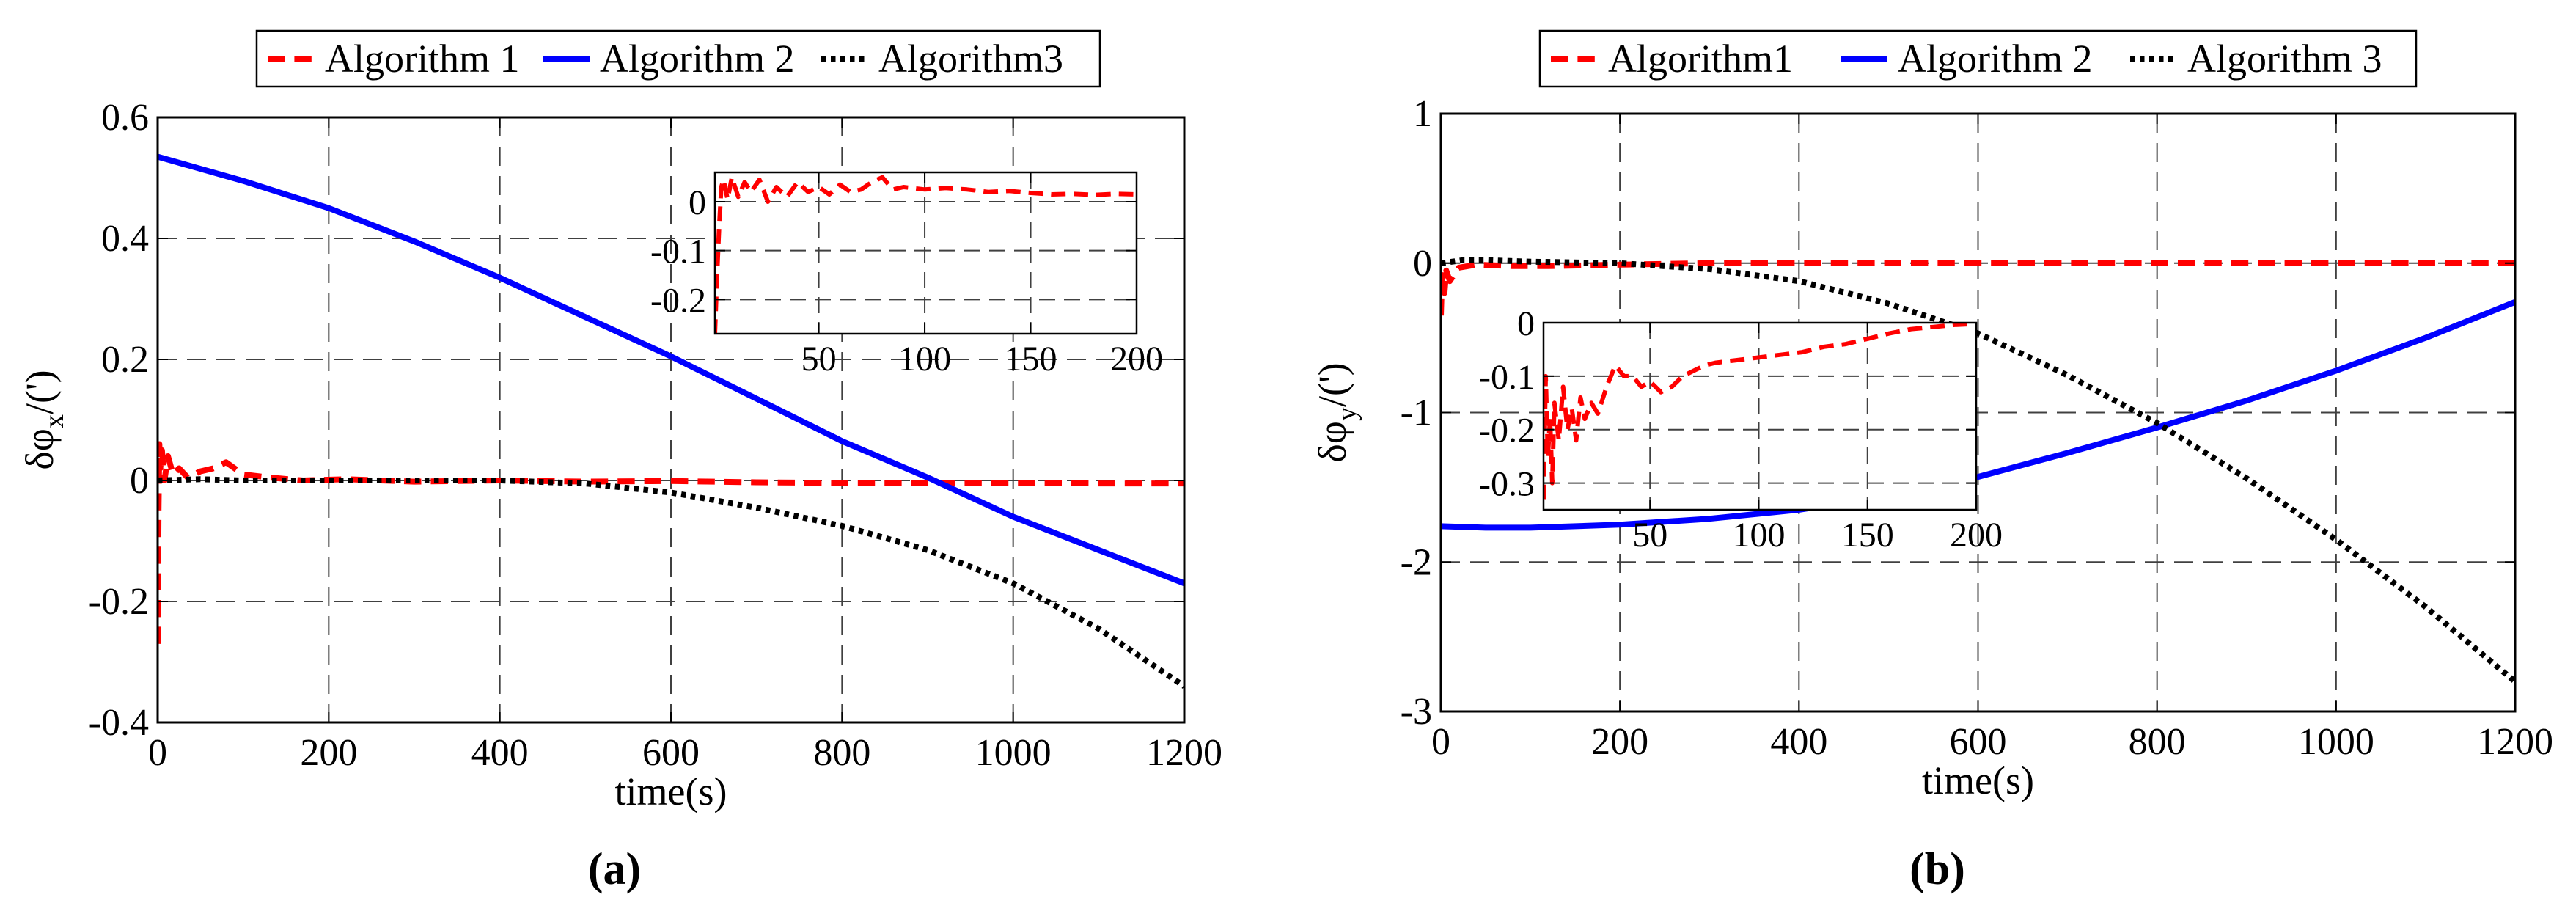  Describe the element at coordinates (1332, 442) in the screenshot. I see `chart-b-ylabel-main: δφ` at that location.